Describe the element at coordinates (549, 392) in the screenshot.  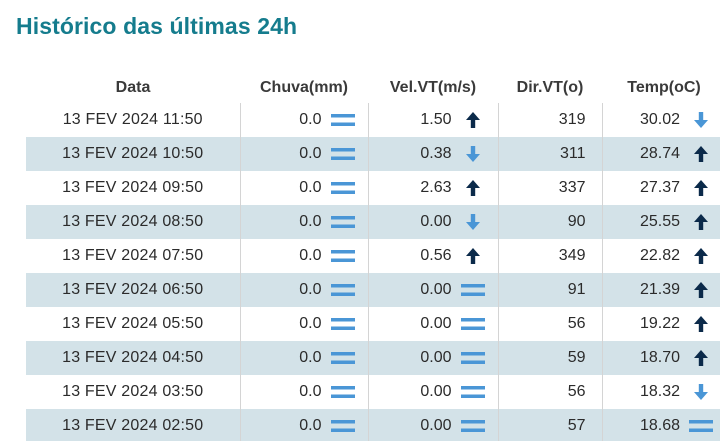
I see `cell-dir: 56` at that location.